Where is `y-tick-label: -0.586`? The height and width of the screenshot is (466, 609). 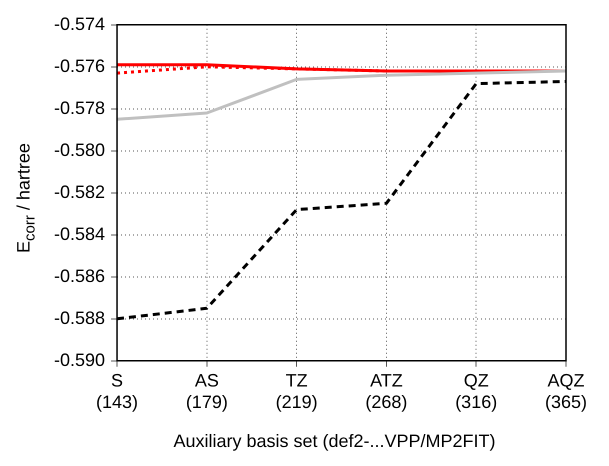
y-tick-label: -0.586 is located at coordinates (80, 276).